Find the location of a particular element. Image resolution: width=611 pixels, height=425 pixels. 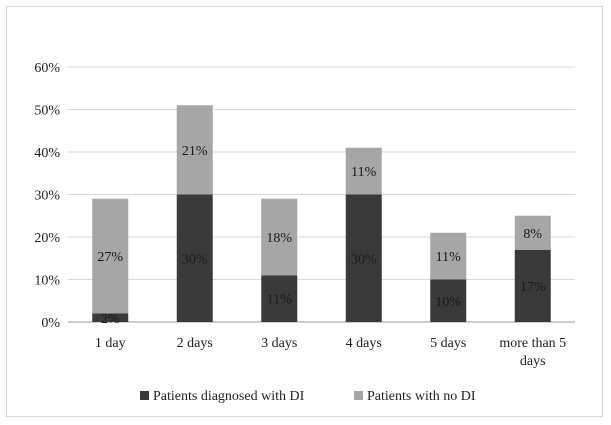

y-tick-label: 10% is located at coordinates (47, 281).